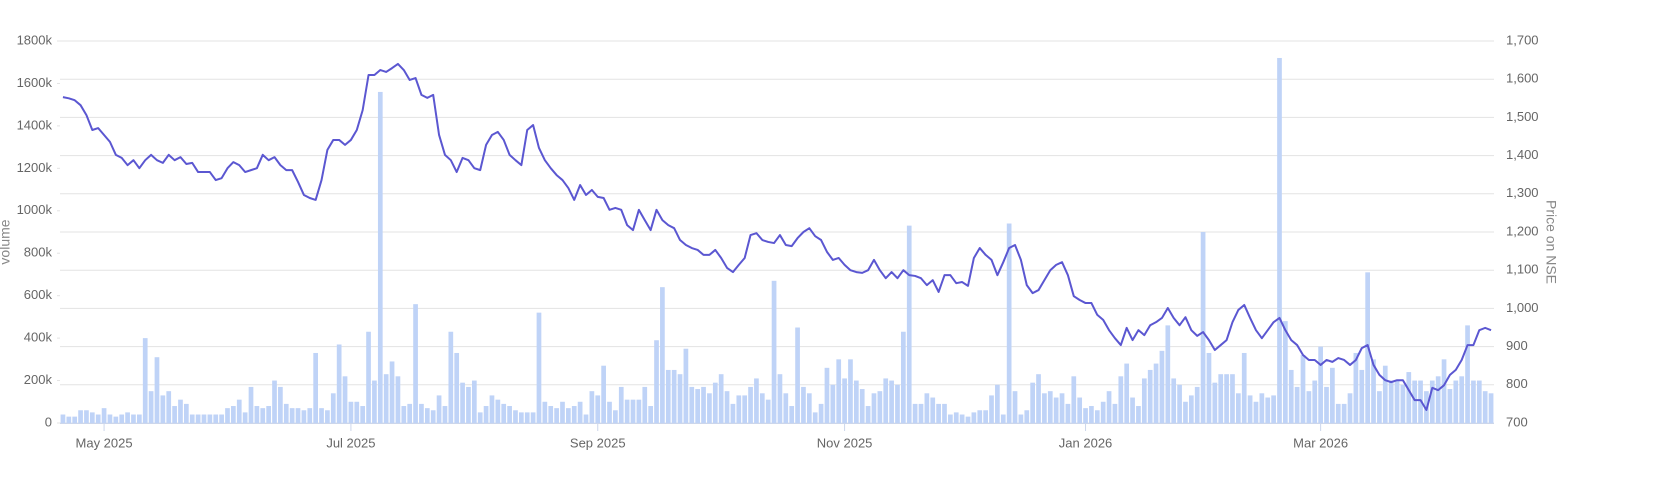 The height and width of the screenshot is (504, 1654). Describe the element at coordinates (35, 167) in the screenshot. I see `y-tick-label: 1200k` at that location.